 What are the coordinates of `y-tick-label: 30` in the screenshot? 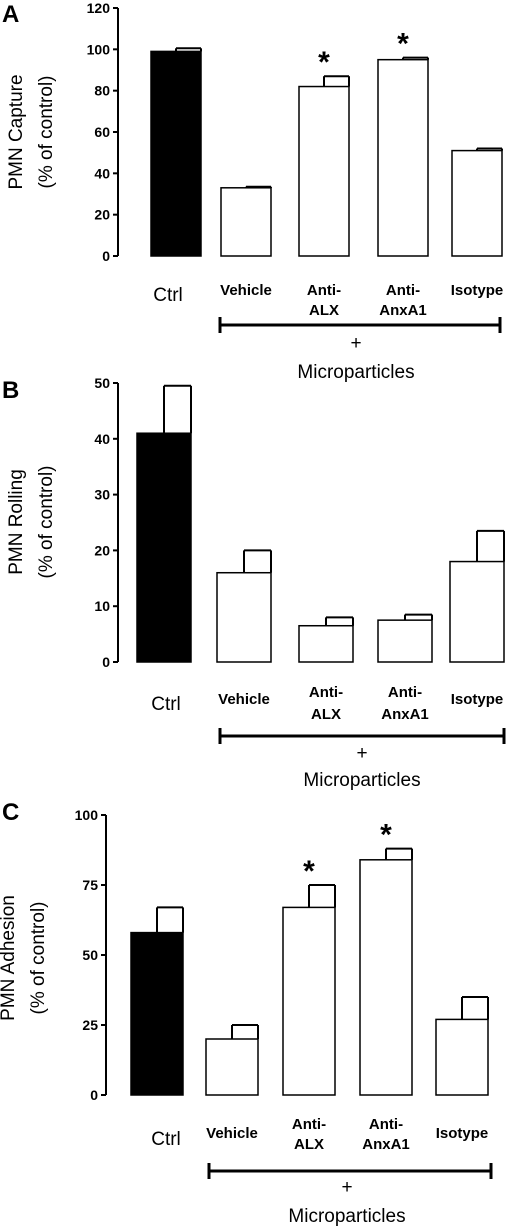 It's located at (102, 495).